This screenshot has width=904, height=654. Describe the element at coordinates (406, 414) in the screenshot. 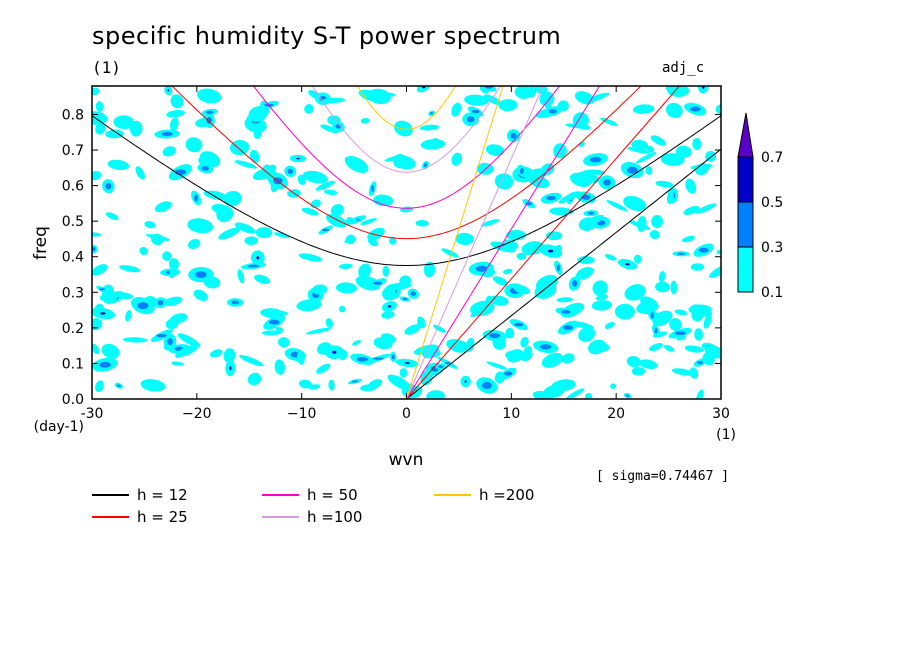

I see `x-tick-label: 0` at that location.